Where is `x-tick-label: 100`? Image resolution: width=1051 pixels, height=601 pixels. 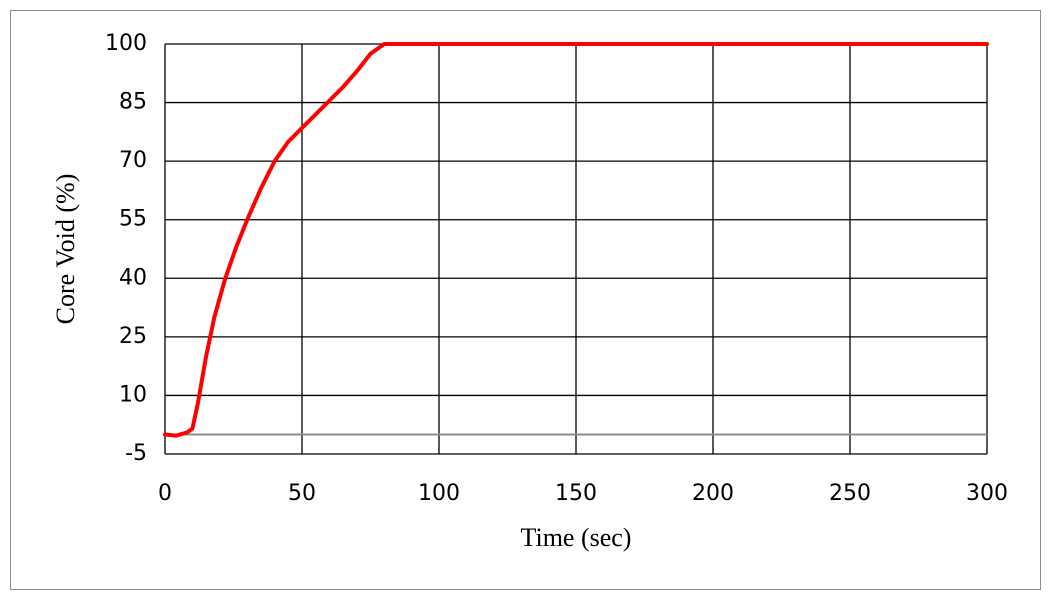
x-tick-label: 100 is located at coordinates (439, 493).